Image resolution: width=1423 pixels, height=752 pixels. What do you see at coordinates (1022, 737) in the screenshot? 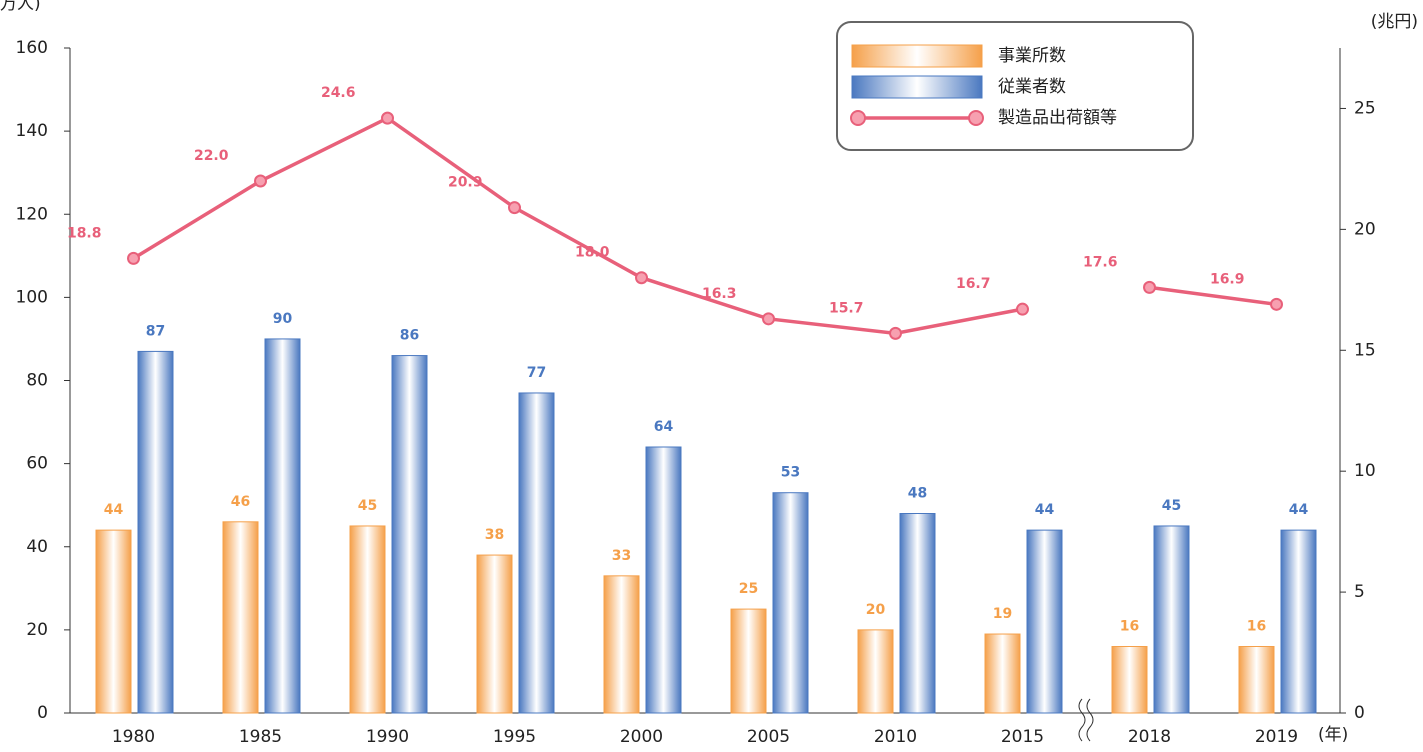
I see `x-tick-label: 2015` at bounding box center [1022, 737].